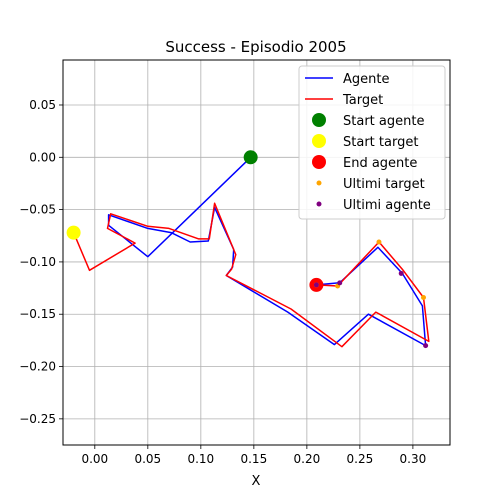 Image resolution: width=500 pixels, height=500 pixels. What do you see at coordinates (366, 79) in the screenshot?
I see `legend-label-agente: Agente` at bounding box center [366, 79].